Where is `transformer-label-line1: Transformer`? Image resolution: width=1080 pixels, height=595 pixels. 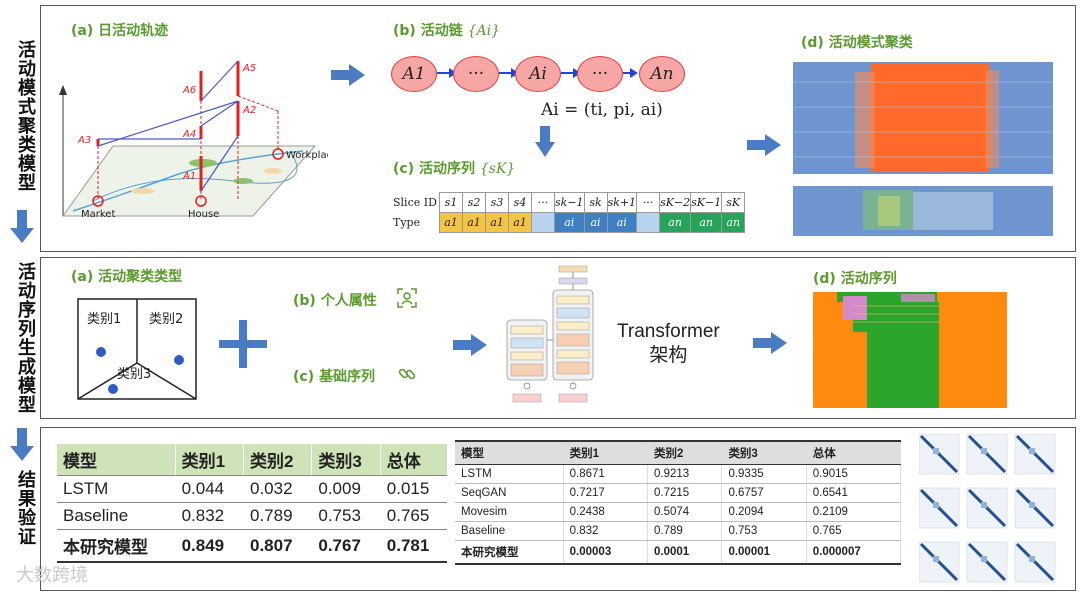 transformer-label-line1: Transformer is located at coordinates (668, 331).